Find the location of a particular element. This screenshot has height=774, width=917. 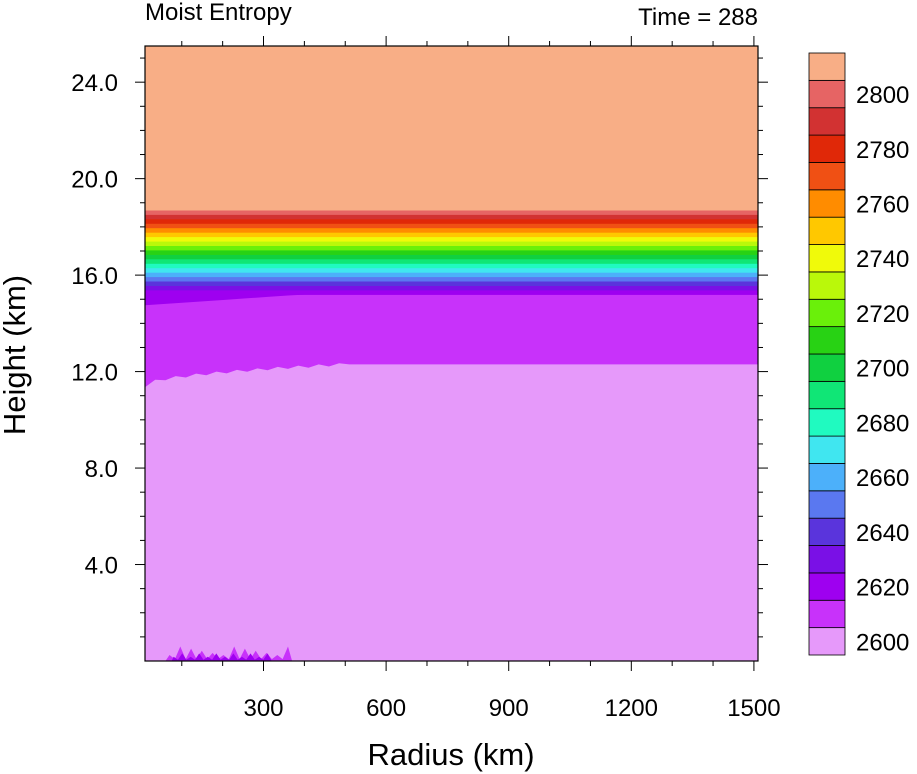

colorbar-label: 2640 is located at coordinates (882, 533).